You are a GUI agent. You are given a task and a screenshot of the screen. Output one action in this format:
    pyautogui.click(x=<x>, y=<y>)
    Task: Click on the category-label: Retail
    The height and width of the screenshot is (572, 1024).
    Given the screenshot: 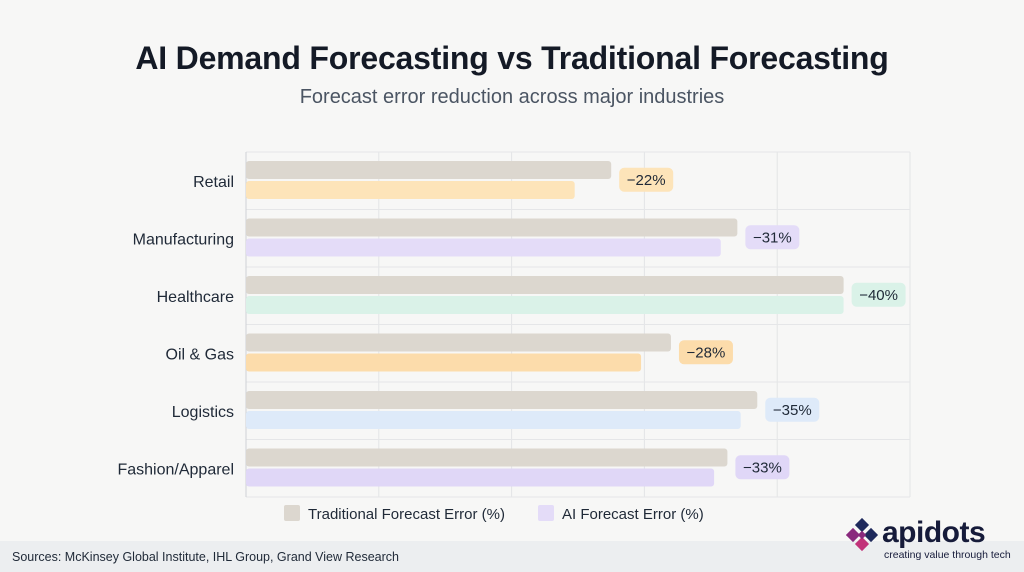 What is the action you would take?
    pyautogui.click(x=213, y=182)
    